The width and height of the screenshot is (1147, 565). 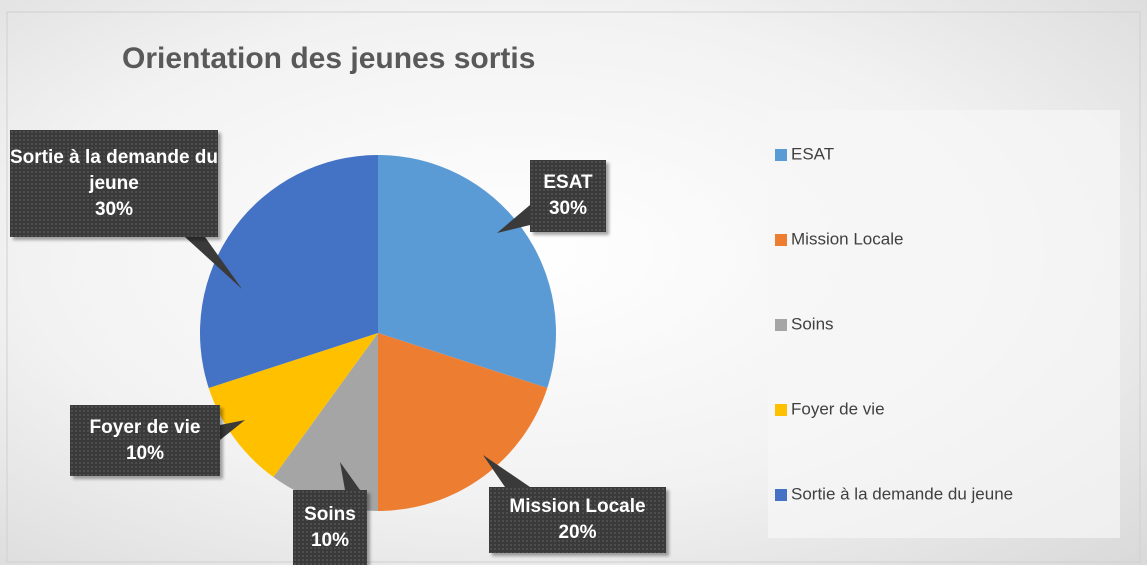 I want to click on data-label-category: Soins, so click(x=330, y=514).